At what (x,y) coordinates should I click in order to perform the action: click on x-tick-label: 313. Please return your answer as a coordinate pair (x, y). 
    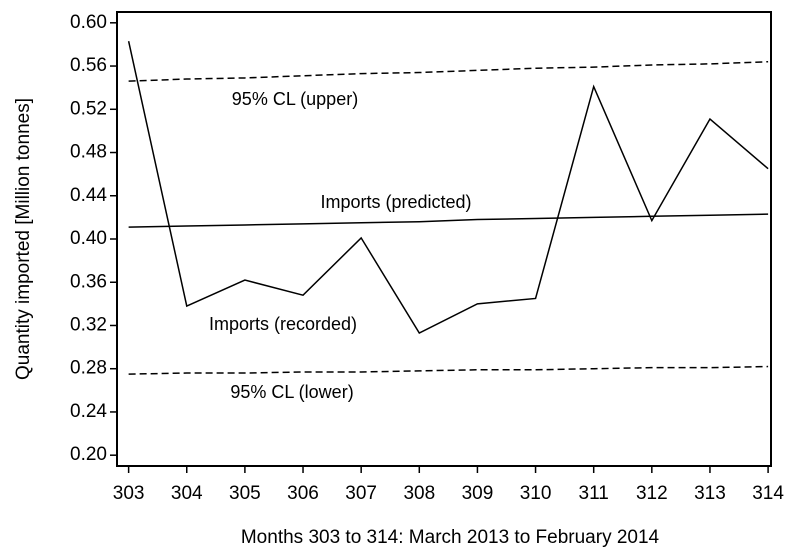
    Looking at the image, I should click on (710, 493).